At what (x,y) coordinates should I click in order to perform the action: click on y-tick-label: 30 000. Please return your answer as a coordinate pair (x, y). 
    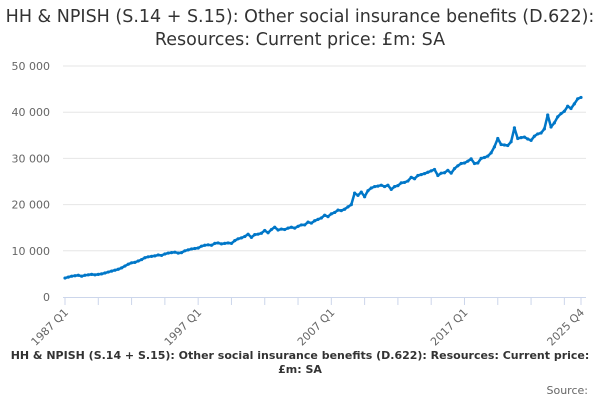
    Looking at the image, I should click on (31, 158).